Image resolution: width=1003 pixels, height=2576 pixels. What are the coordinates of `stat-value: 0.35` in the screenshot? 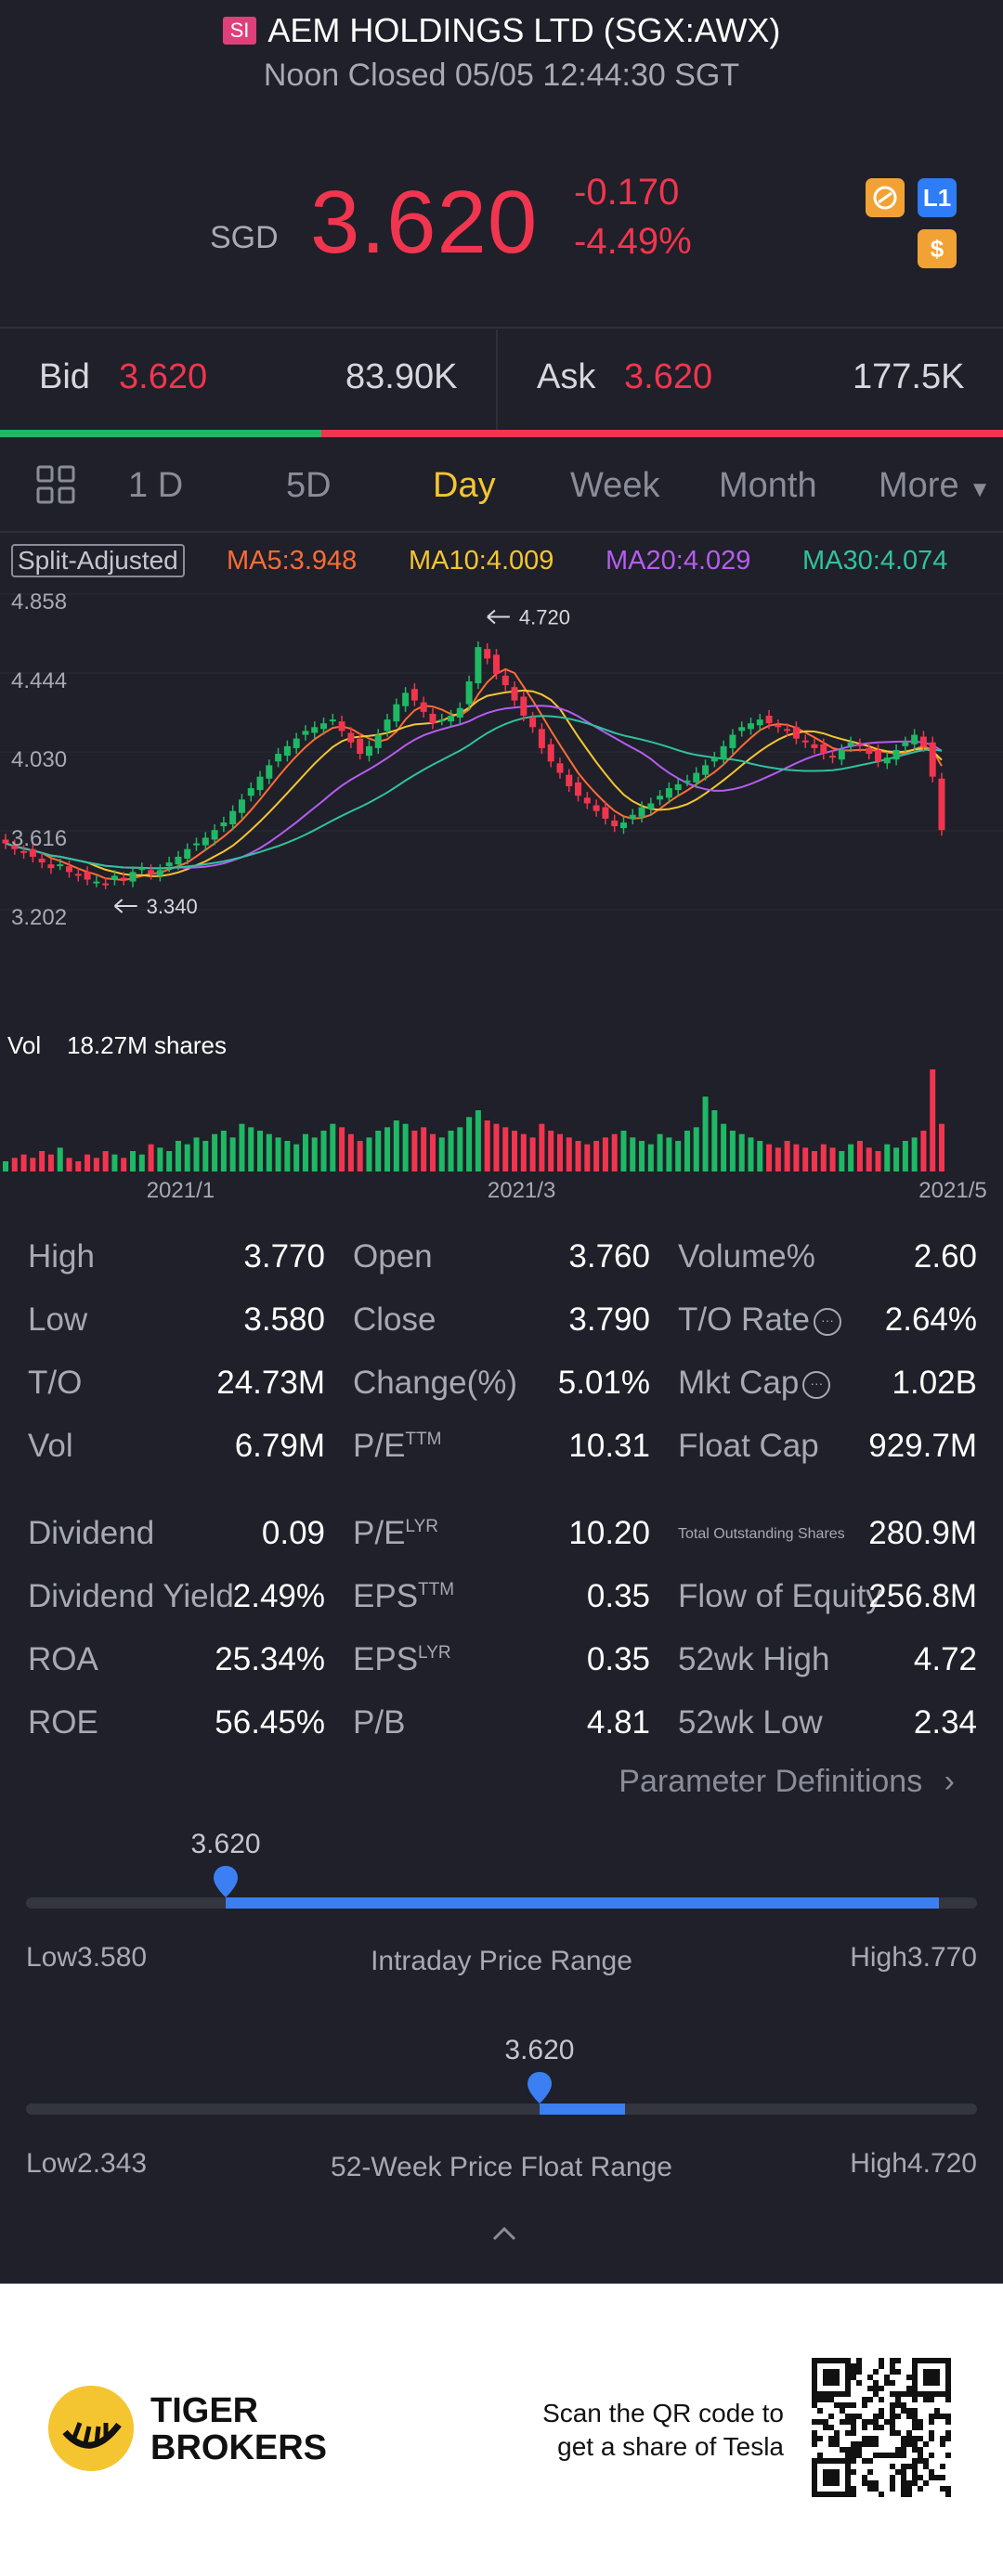 It's located at (618, 1659).